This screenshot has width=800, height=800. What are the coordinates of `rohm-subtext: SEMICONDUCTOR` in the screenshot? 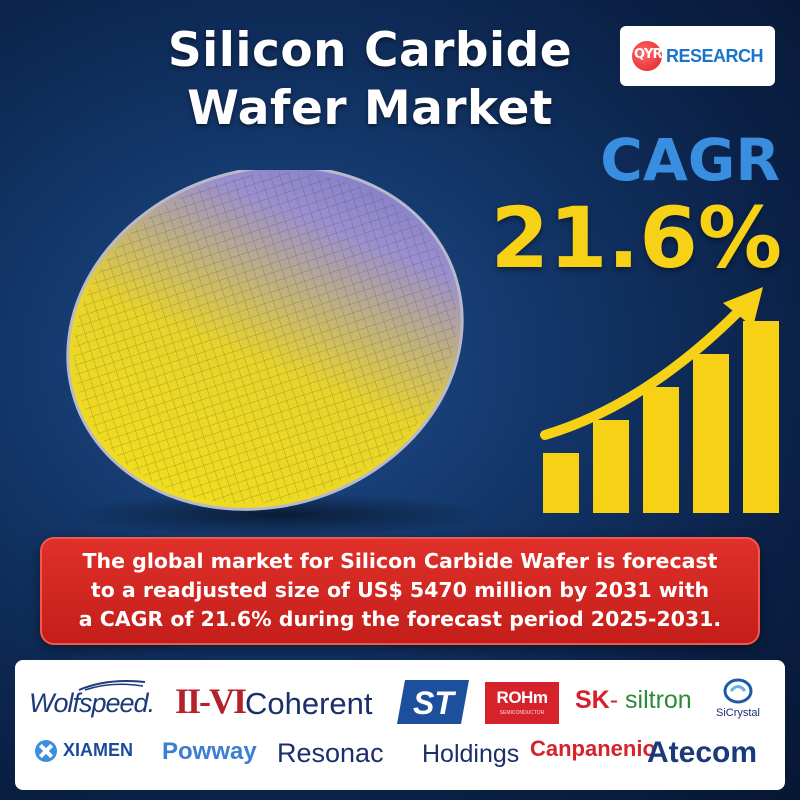 It's located at (522, 713).